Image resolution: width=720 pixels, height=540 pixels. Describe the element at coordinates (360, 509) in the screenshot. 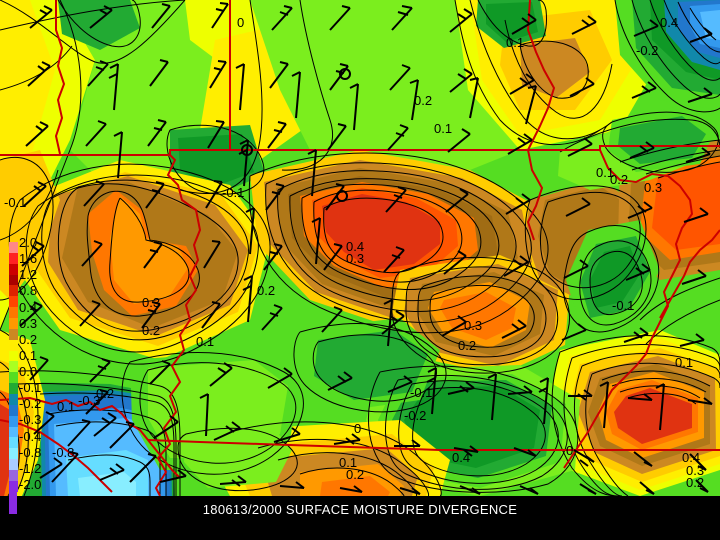

I see `page-title: 180613/2000 SURFACE MOISTURE DIVERGENCE` at that location.